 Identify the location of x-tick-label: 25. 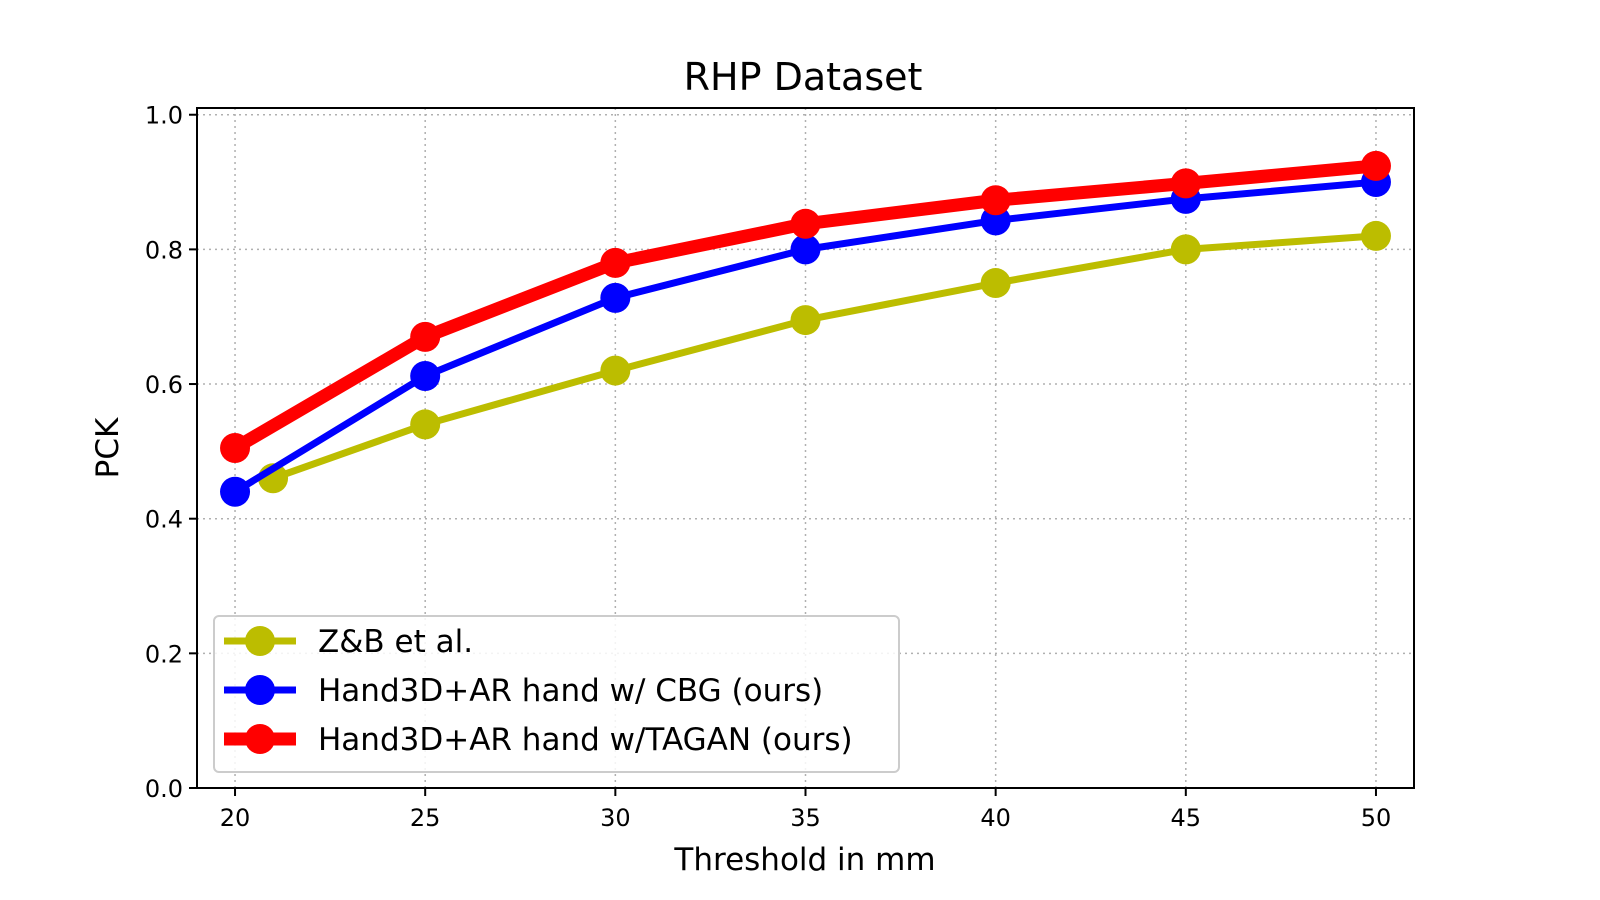
(425, 818).